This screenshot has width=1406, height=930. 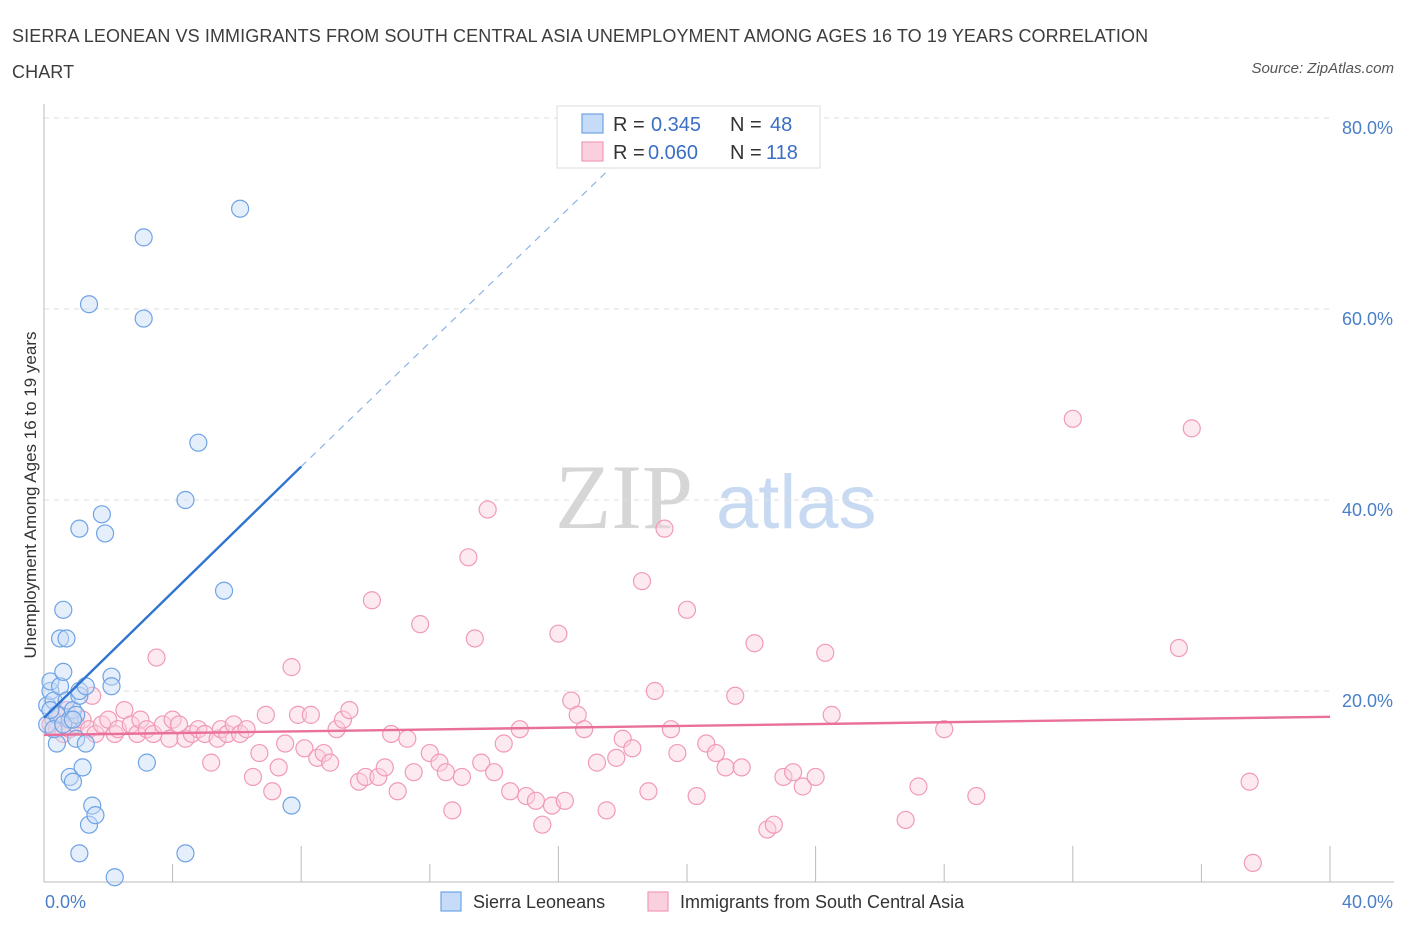 What do you see at coordinates (65, 902) in the screenshot?
I see `x-tick-label-0: 0.0%` at bounding box center [65, 902].